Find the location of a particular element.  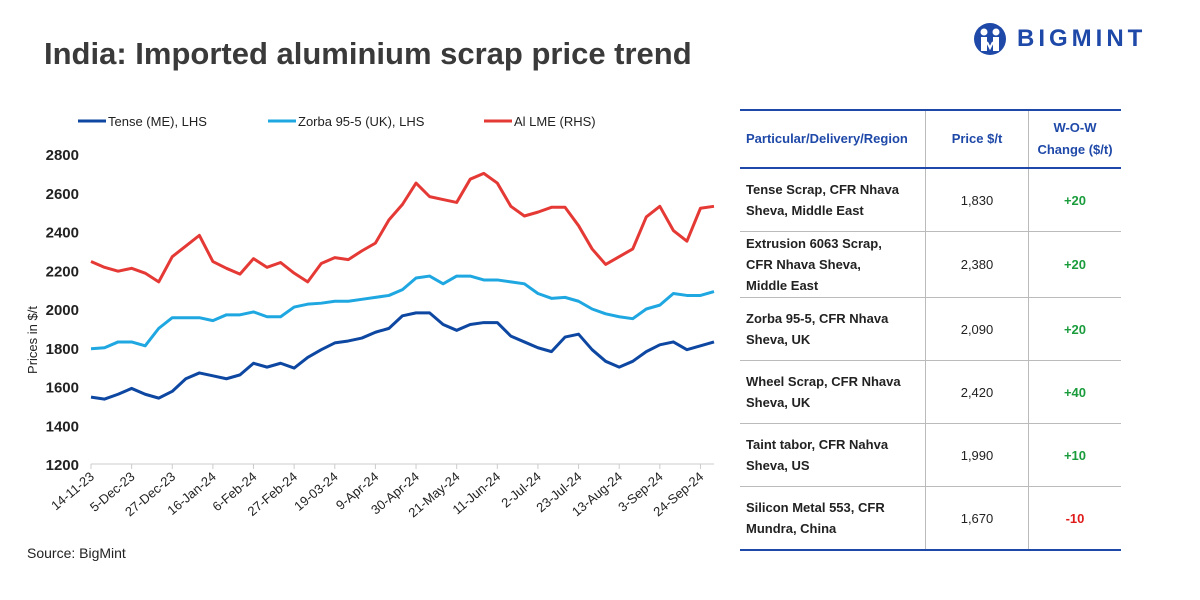

table-row: Wheel Scrap, CFR Nhava Sheva, UK 2,420 +40 is located at coordinates (930, 392).